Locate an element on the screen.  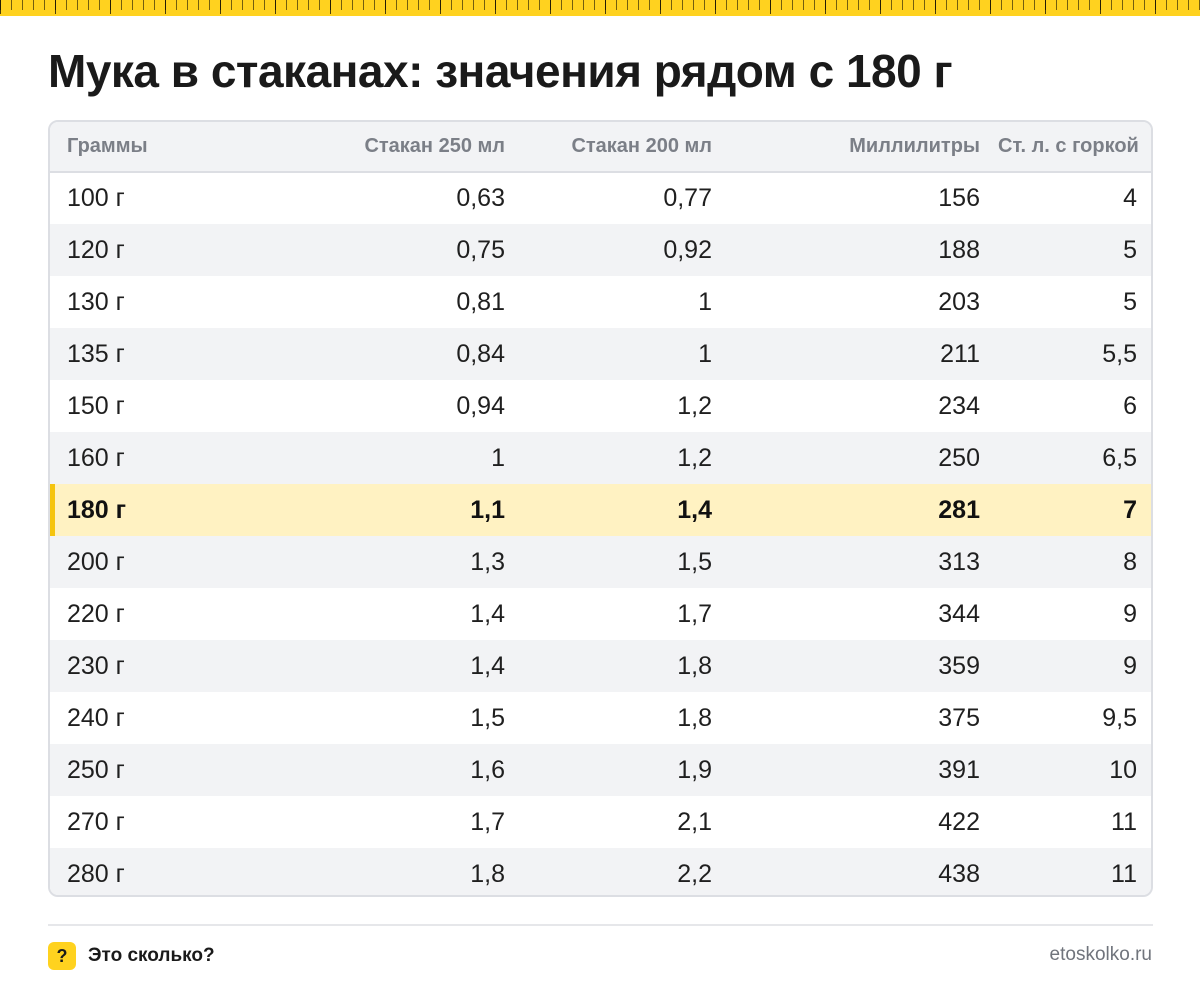
footer-brand: ? Это сколько? is located at coordinates (131, 956).